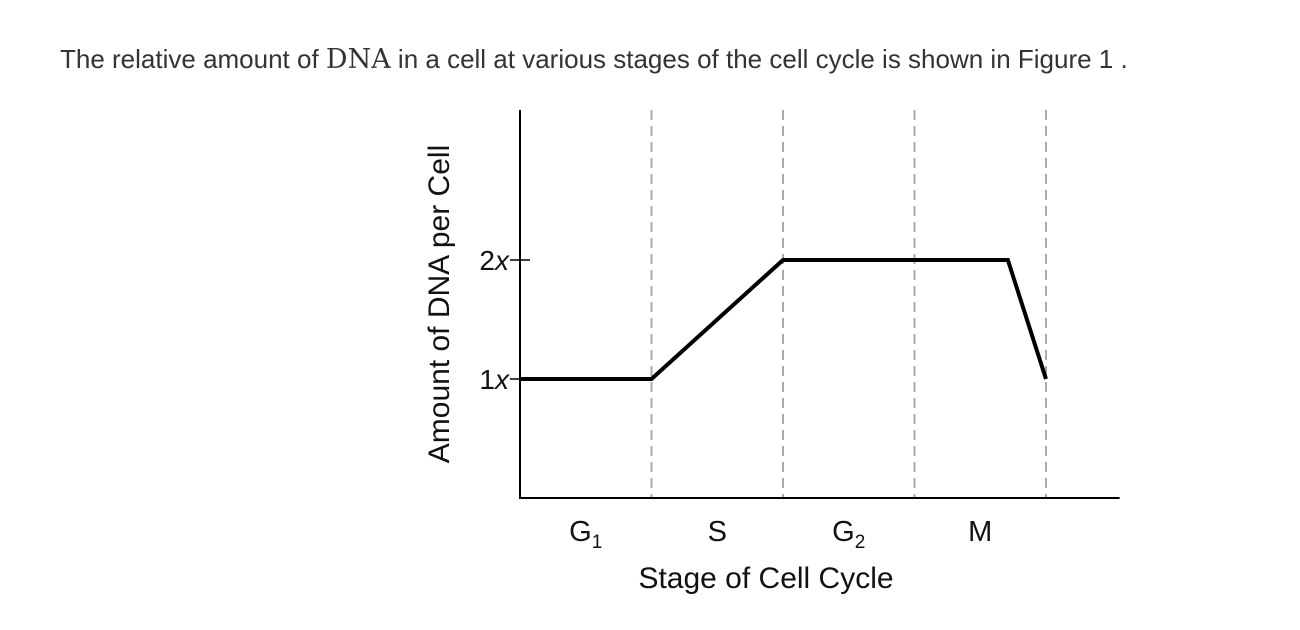 The height and width of the screenshot is (630, 1300). Describe the element at coordinates (980, 532) in the screenshot. I see `stage-label: M` at that location.